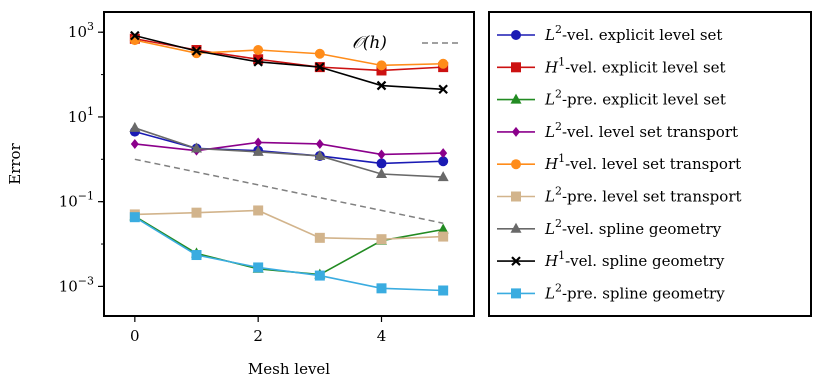  I want to click on reference-annotation: 𝒪(h), so click(369, 43).